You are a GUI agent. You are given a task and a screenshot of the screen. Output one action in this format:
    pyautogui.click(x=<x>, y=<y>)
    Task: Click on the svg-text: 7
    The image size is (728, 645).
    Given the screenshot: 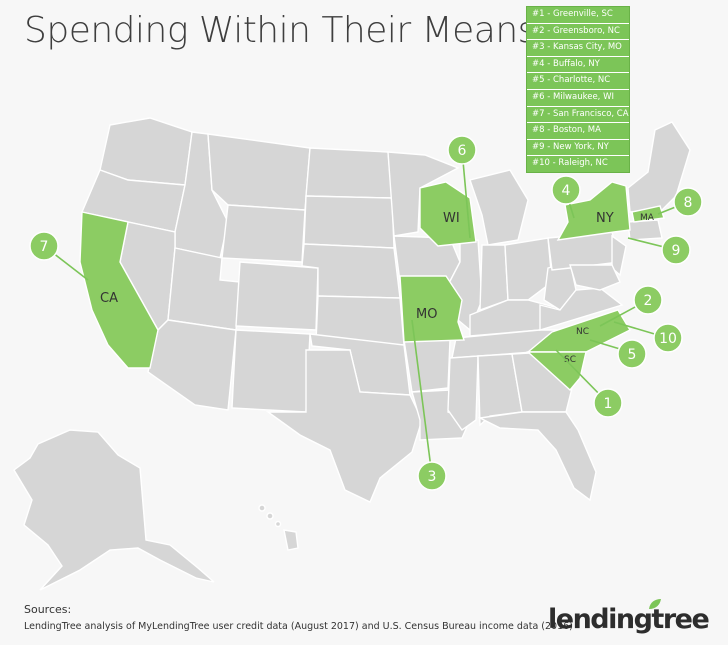 What is the action you would take?
    pyautogui.click(x=44, y=247)
    